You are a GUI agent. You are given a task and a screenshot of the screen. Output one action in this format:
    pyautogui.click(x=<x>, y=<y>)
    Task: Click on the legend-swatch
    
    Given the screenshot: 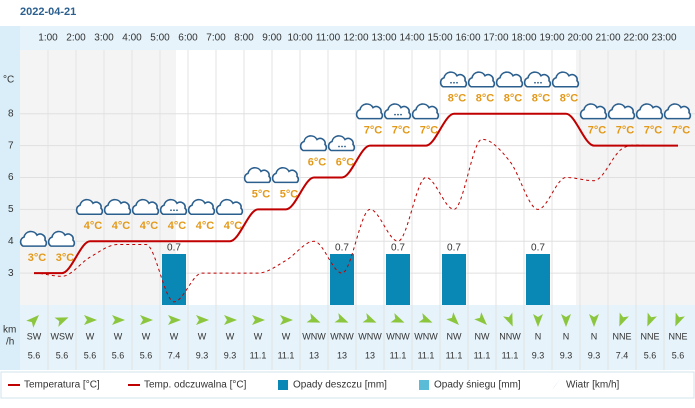 What is the action you would take?
    pyautogui.click(x=556, y=384)
    